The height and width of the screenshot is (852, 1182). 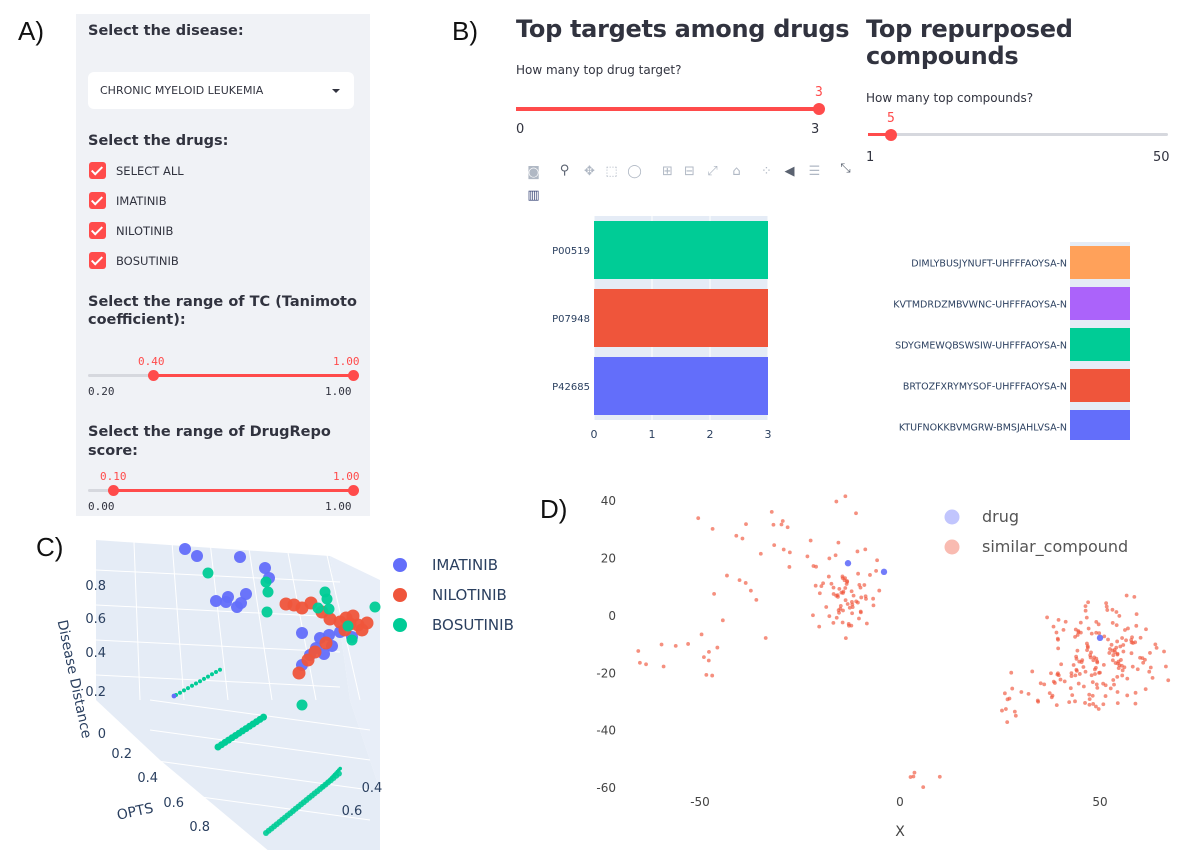 I want to click on zoom-out-icon: ⊟, so click(x=689, y=171).